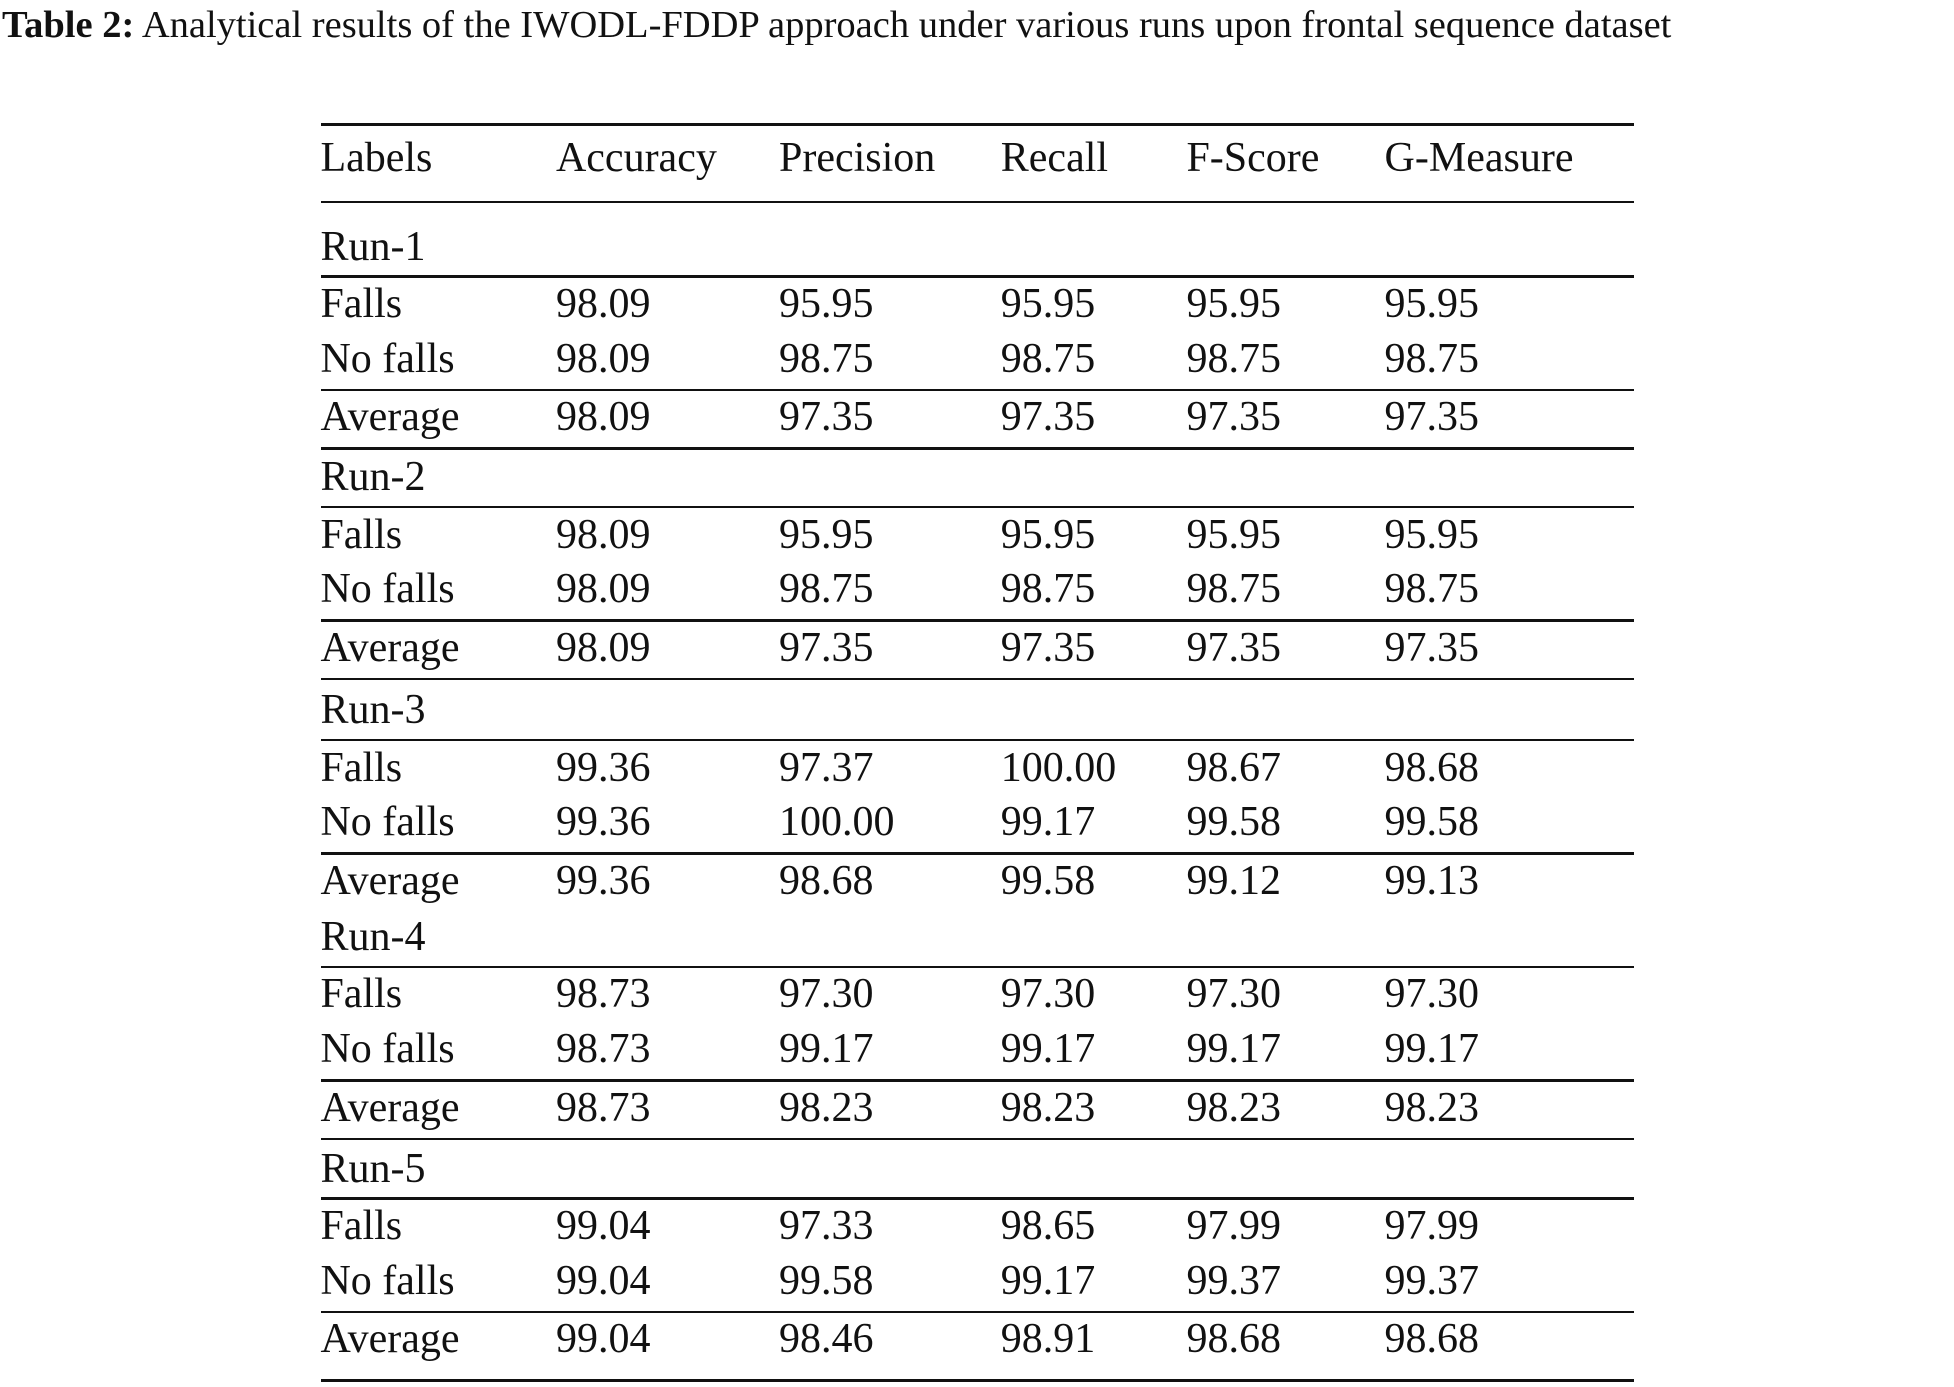 The width and height of the screenshot is (1954, 1387). What do you see at coordinates (1432, 880) in the screenshot?
I see `value-cell: 99.13` at bounding box center [1432, 880].